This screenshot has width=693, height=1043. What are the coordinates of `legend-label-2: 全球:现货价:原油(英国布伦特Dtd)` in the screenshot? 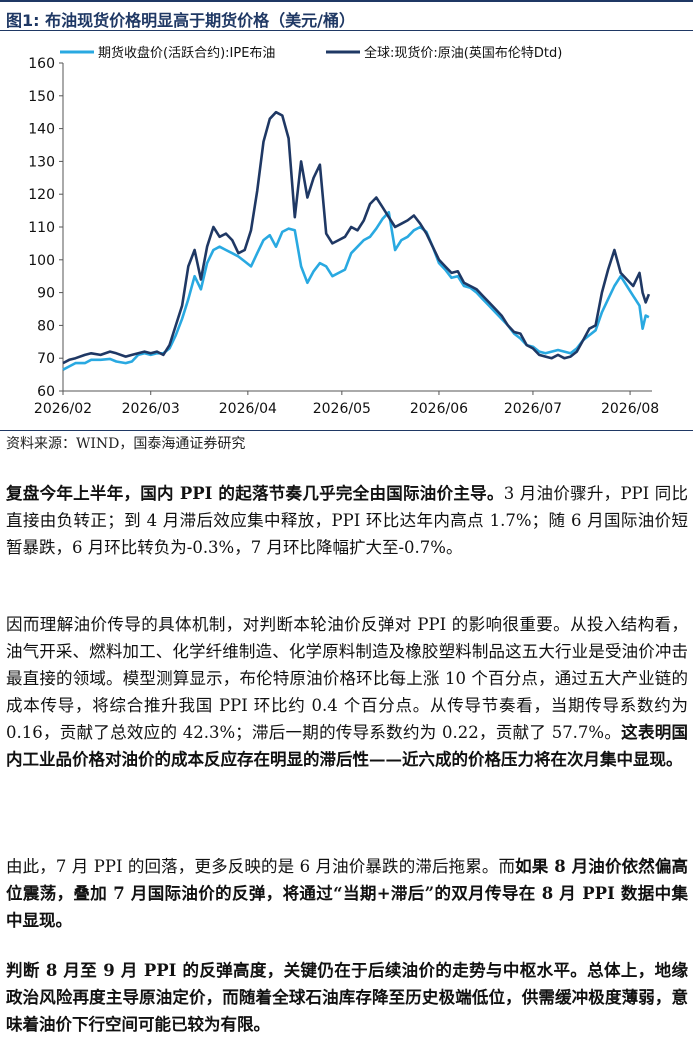 It's located at (463, 53).